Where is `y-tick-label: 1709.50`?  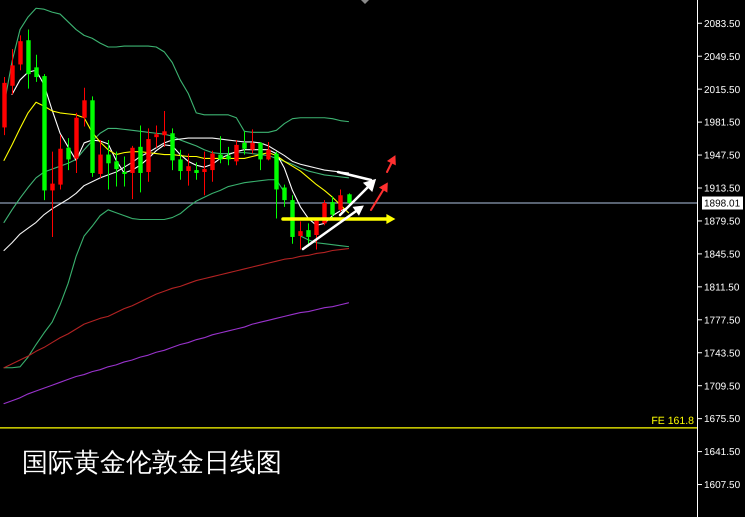
y-tick-label: 1709.50 is located at coordinates (722, 386).